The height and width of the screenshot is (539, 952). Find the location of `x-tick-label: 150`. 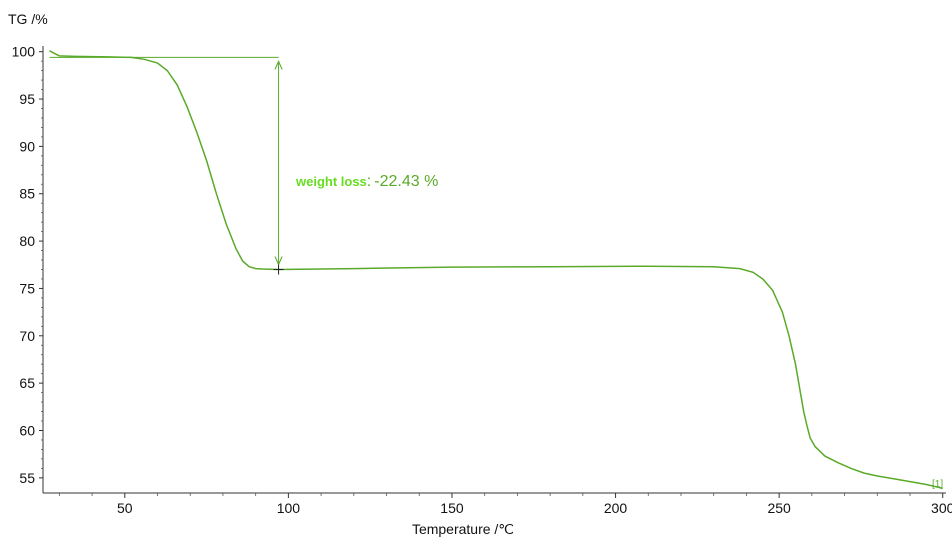

x-tick-label: 150 is located at coordinates (452, 508).